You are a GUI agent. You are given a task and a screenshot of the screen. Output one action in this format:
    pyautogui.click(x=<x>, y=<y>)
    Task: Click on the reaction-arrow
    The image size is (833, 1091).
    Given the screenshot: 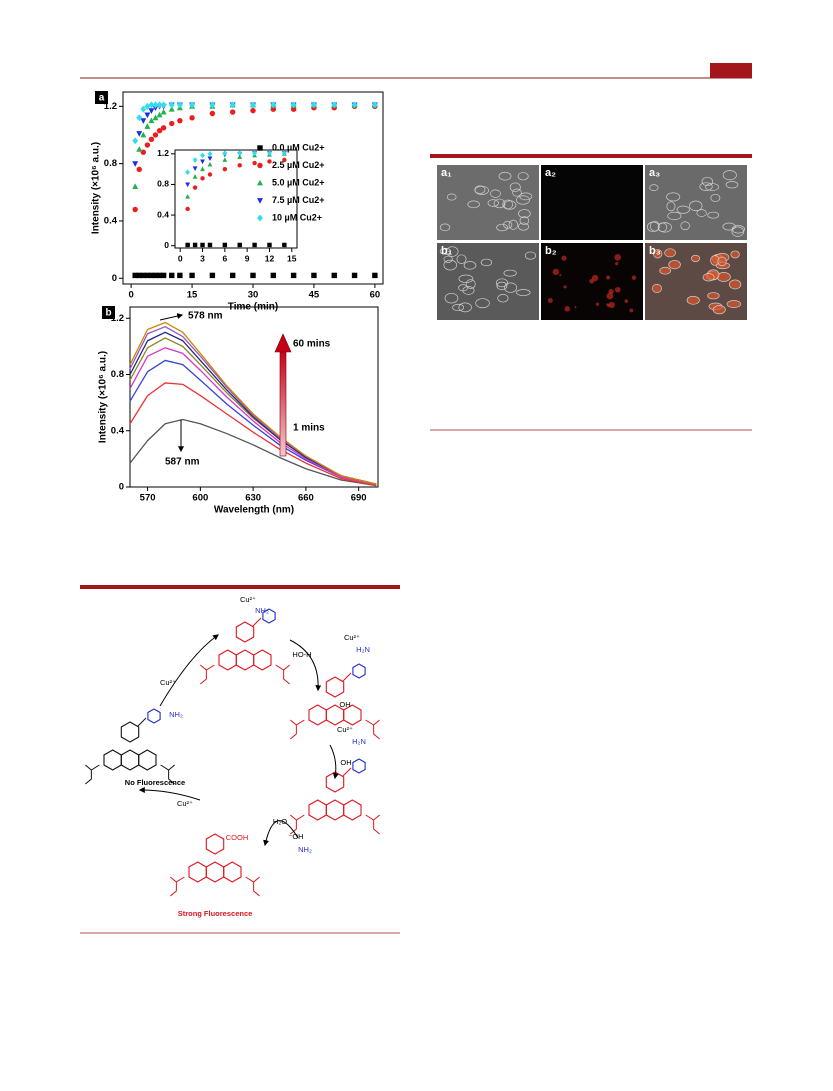 What is the action you would take?
    pyautogui.click(x=169, y=794)
    